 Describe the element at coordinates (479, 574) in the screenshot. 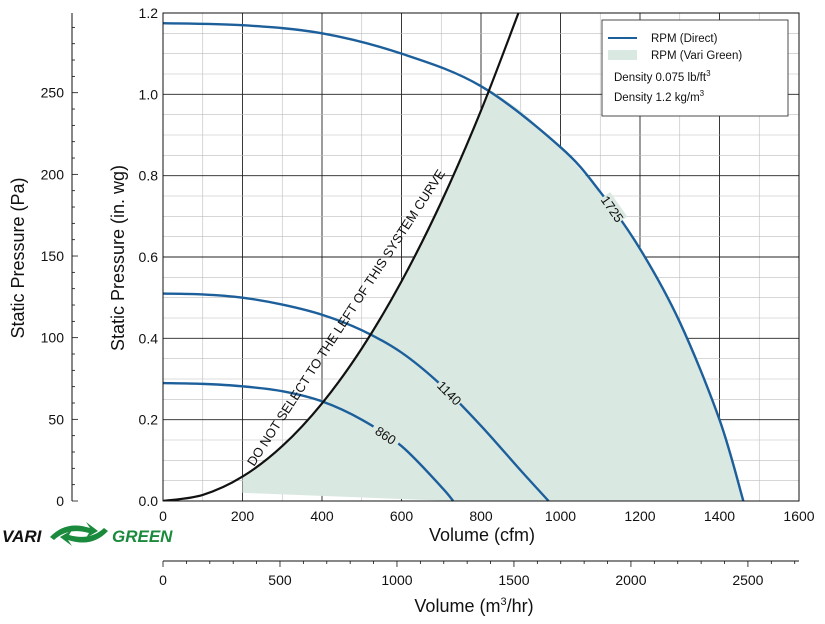

I see `m3hr-ticks: 0 500 1000 1500 2000 2500` at that location.